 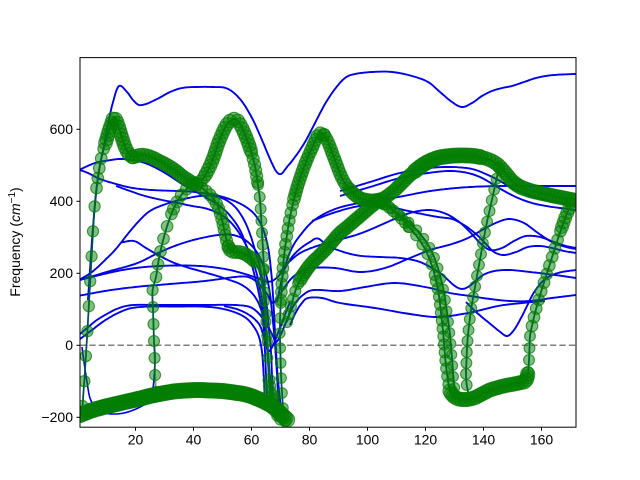 What do you see at coordinates (62, 273) in the screenshot?
I see `svg-text: 200` at bounding box center [62, 273].